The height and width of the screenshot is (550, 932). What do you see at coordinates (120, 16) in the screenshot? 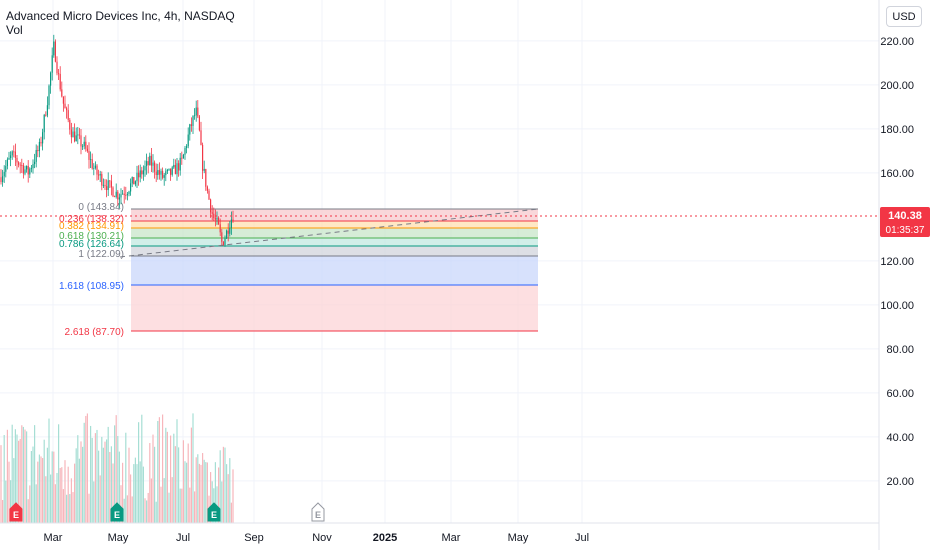
I see `symbol-title: Advanced Micro Devices Inc, 4h, NASDAQ` at bounding box center [120, 16].